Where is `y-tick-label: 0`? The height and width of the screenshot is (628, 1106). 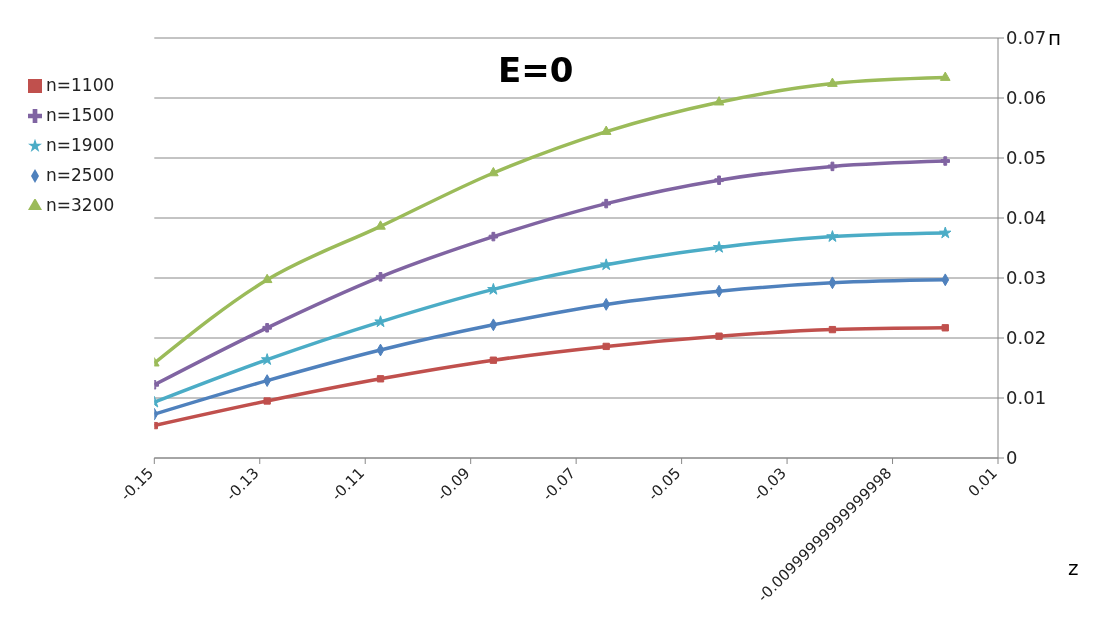 y-tick-label: 0 is located at coordinates (1012, 458).